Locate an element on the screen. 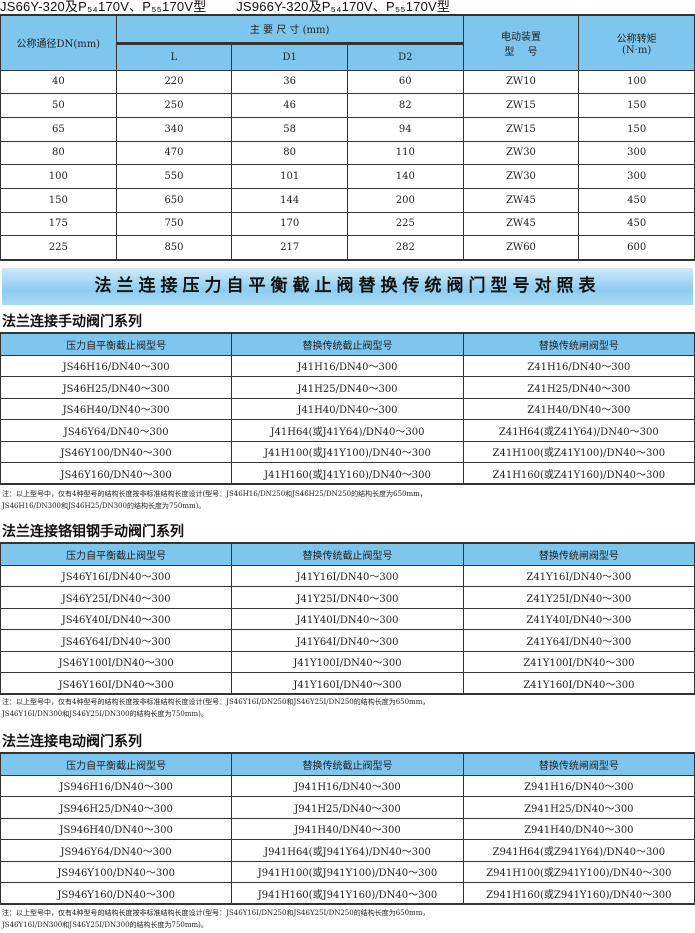 The height and width of the screenshot is (933, 695). table-cell: Z41Y16I/DN40～300 is located at coordinates (578, 575).